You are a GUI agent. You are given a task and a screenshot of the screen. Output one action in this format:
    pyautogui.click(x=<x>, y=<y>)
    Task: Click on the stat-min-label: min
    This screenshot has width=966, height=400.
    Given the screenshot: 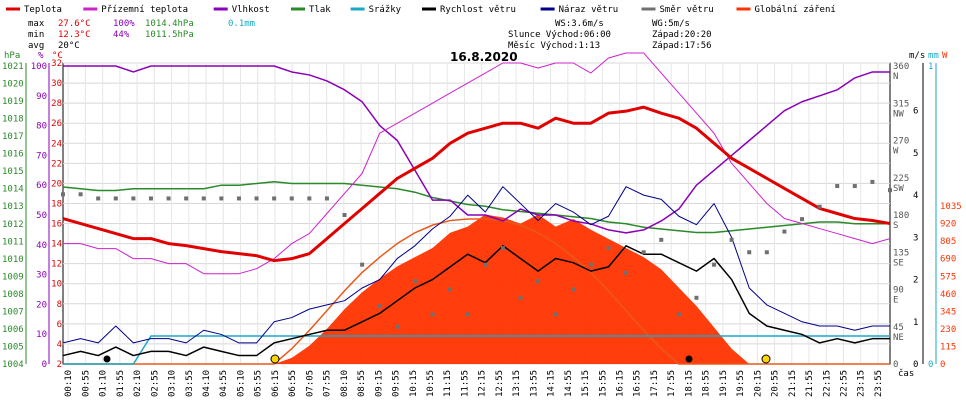 What is the action you would take?
    pyautogui.click(x=36, y=35)
    